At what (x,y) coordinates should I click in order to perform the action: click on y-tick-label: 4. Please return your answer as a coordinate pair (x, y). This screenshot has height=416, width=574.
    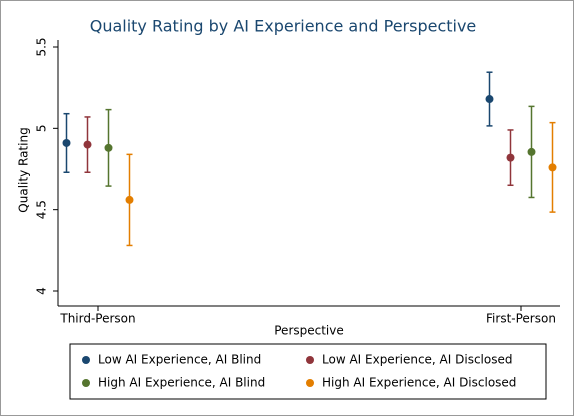
    Looking at the image, I should click on (42, 291).